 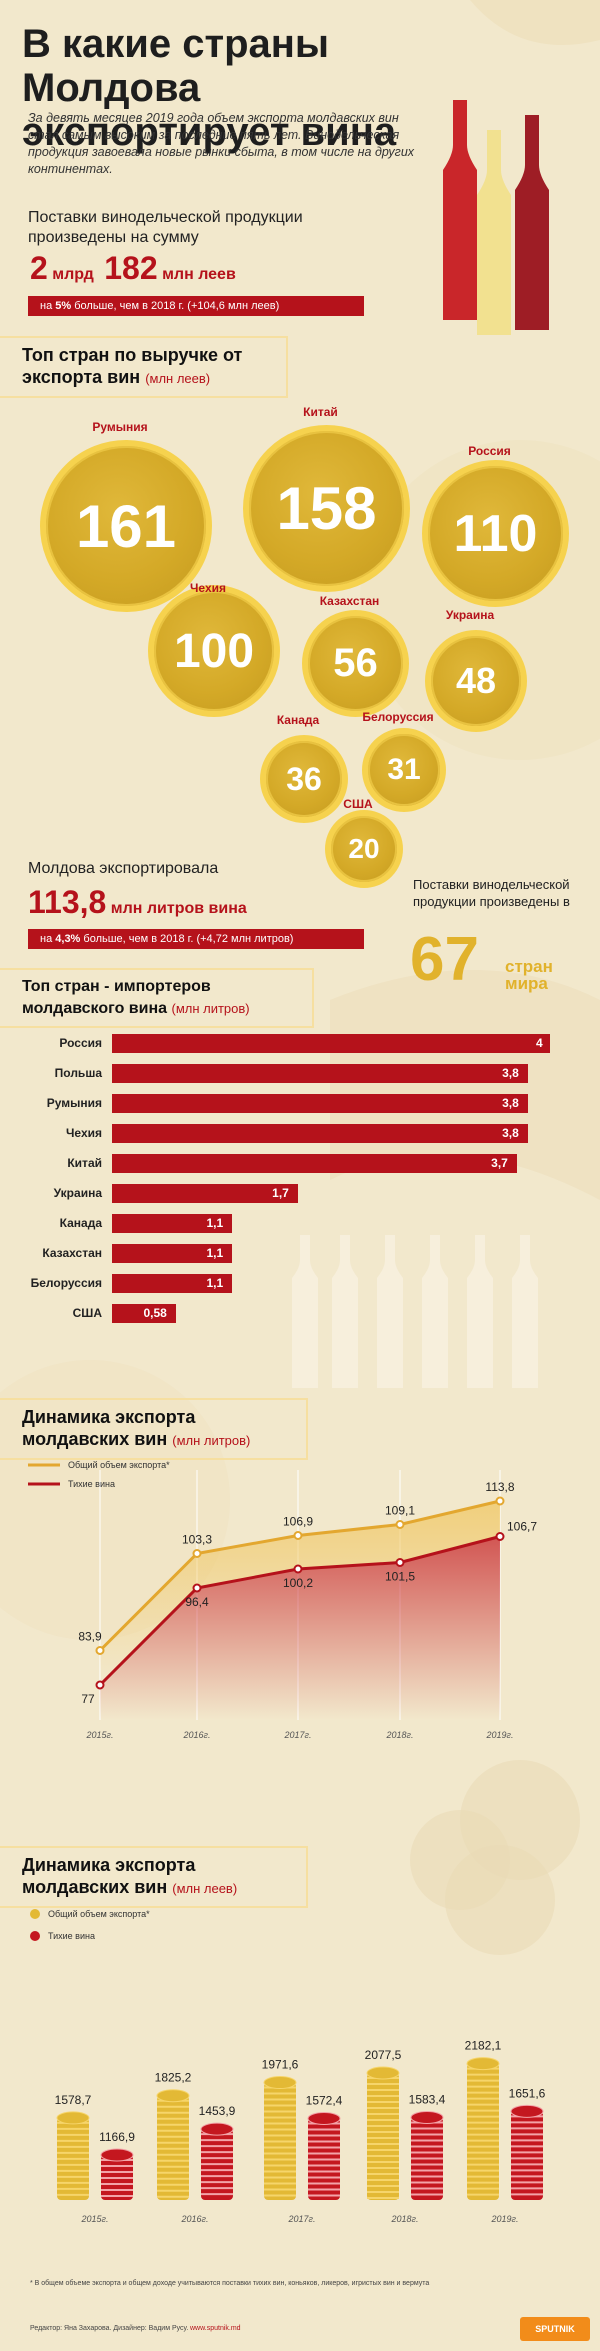 I want to click on coin-country-label: Канада, so click(x=298, y=720).